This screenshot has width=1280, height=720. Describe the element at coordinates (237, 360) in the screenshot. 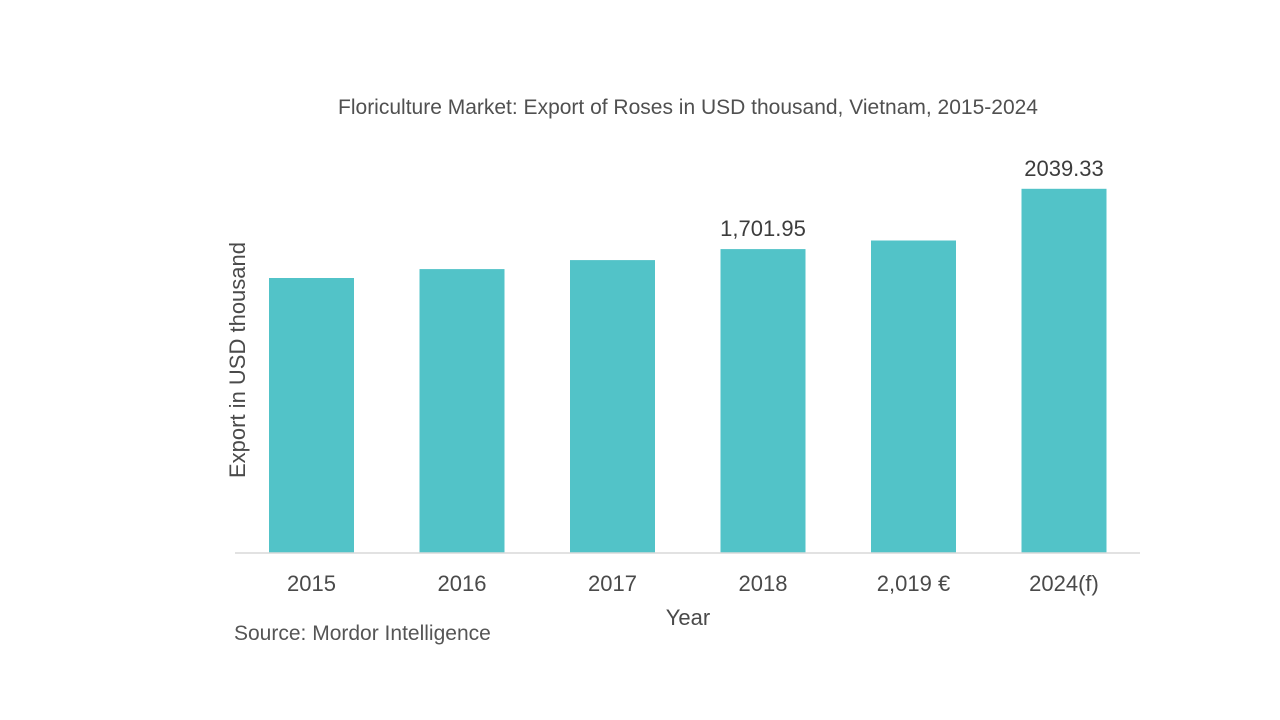

I see `y-axis-title: Export in USD thousand` at that location.